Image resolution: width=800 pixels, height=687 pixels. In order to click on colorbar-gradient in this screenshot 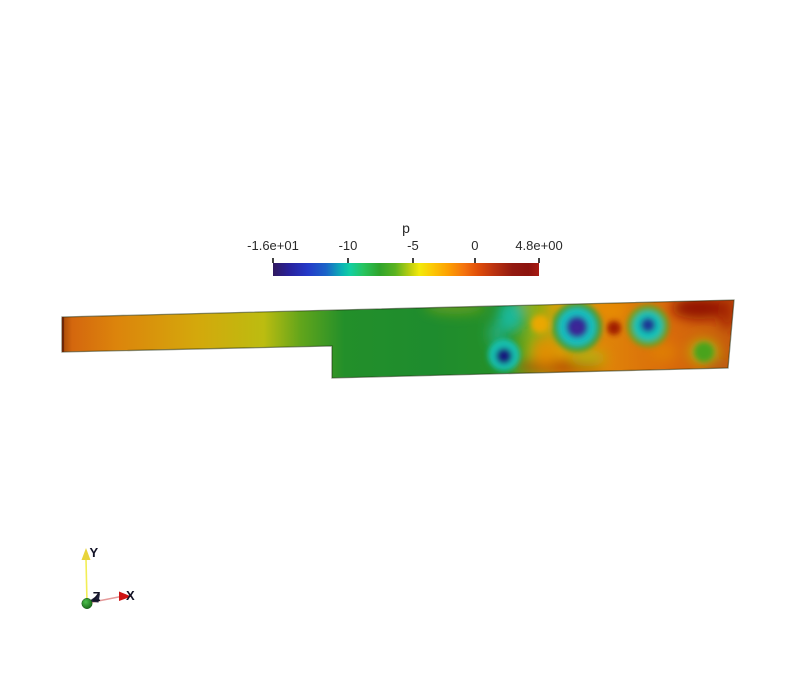, I will do `click(406, 269)`.